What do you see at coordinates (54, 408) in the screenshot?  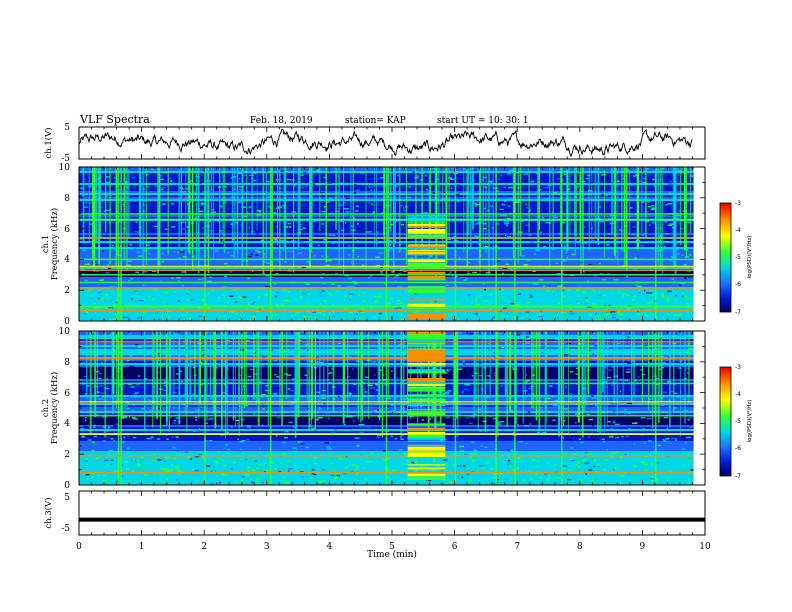 I see `ch2-ylabel-frequency: Frequency (kHz)` at bounding box center [54, 408].